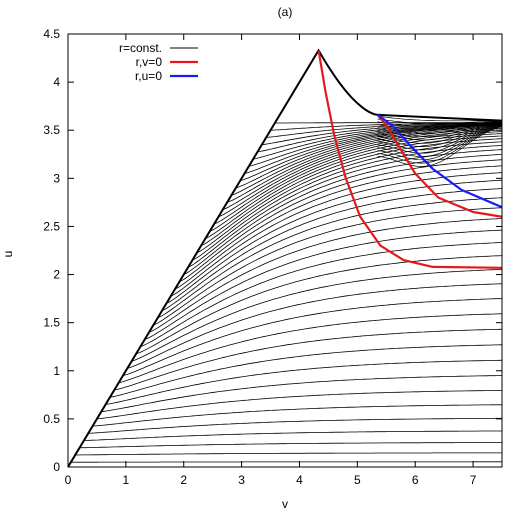 The height and width of the screenshot is (515, 516). Describe the element at coordinates (149, 62) in the screenshot. I see `legend-label: r,v=0` at that location.